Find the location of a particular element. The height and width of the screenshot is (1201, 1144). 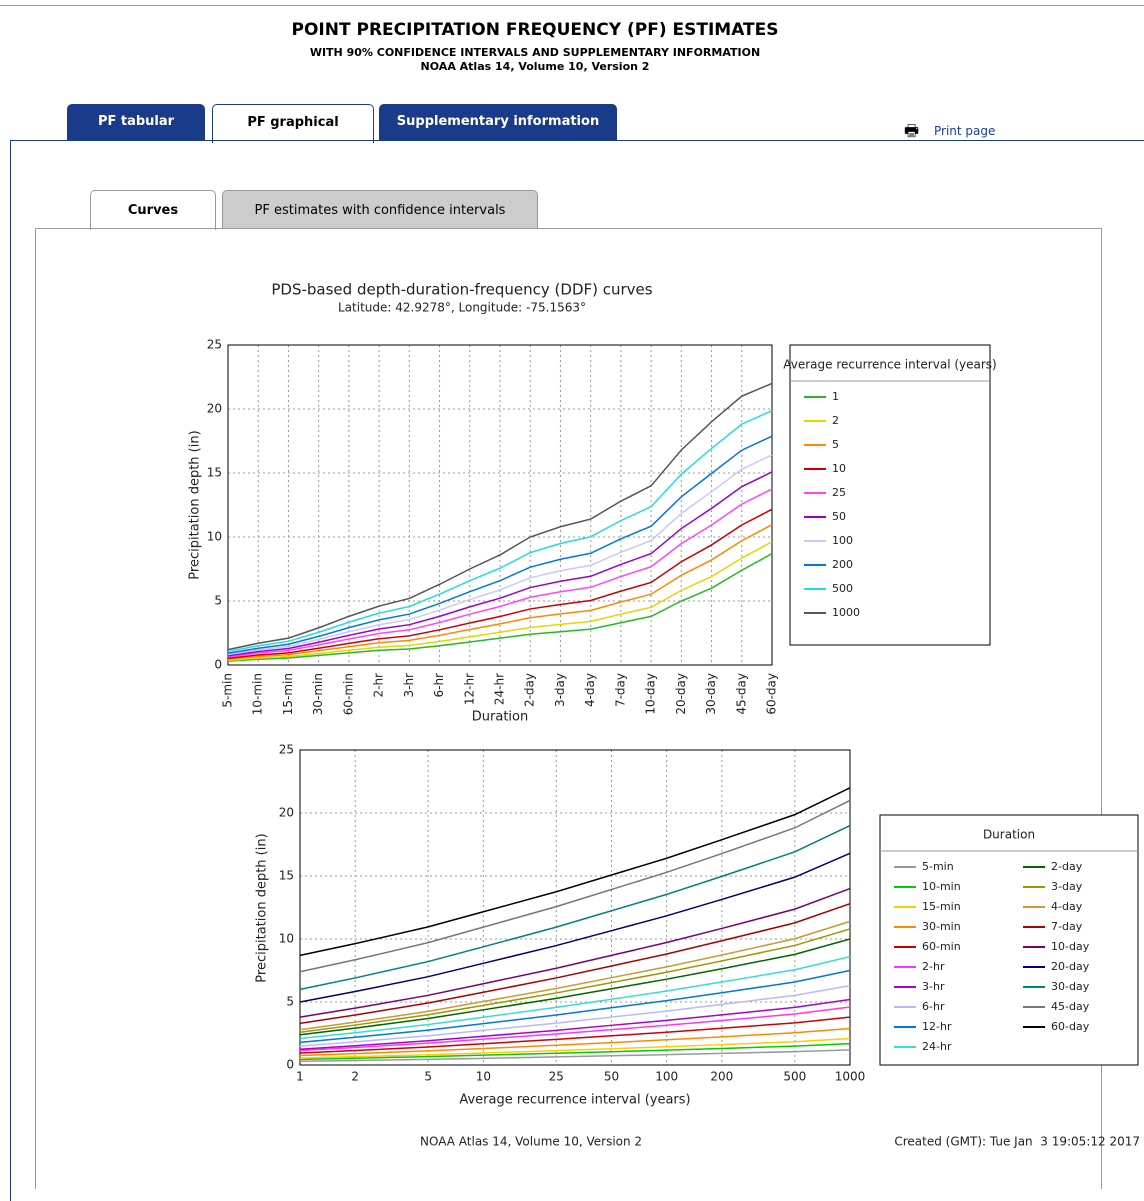

x-axis-label: Duration is located at coordinates (500, 717).